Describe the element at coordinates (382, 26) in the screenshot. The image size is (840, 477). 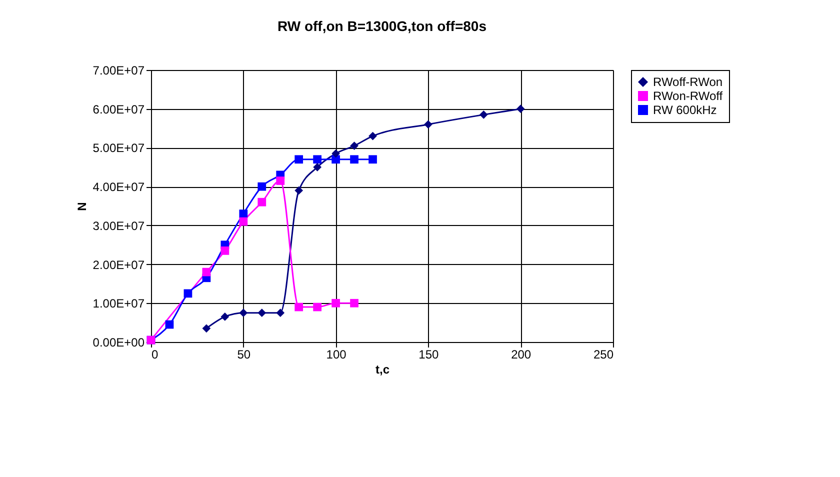
I see `chart-title: RW off,on B=1300G,ton off=80s` at that location.